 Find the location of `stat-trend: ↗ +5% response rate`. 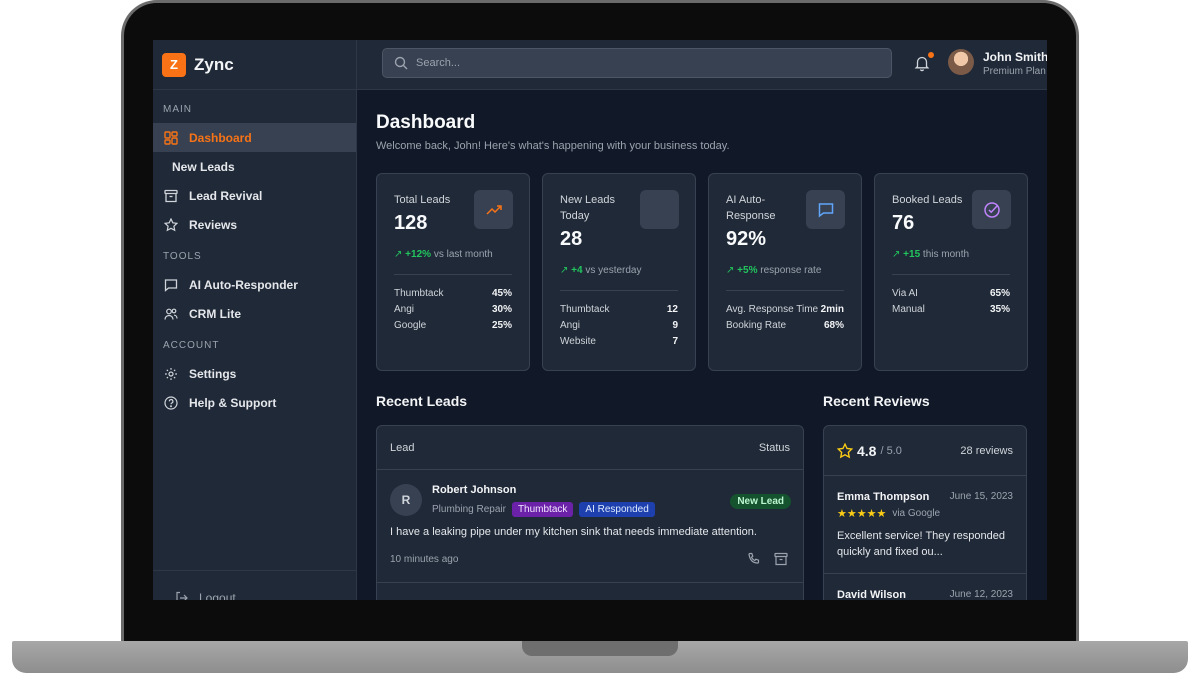

stat-trend: ↗ +5% response rate is located at coordinates (774, 270).